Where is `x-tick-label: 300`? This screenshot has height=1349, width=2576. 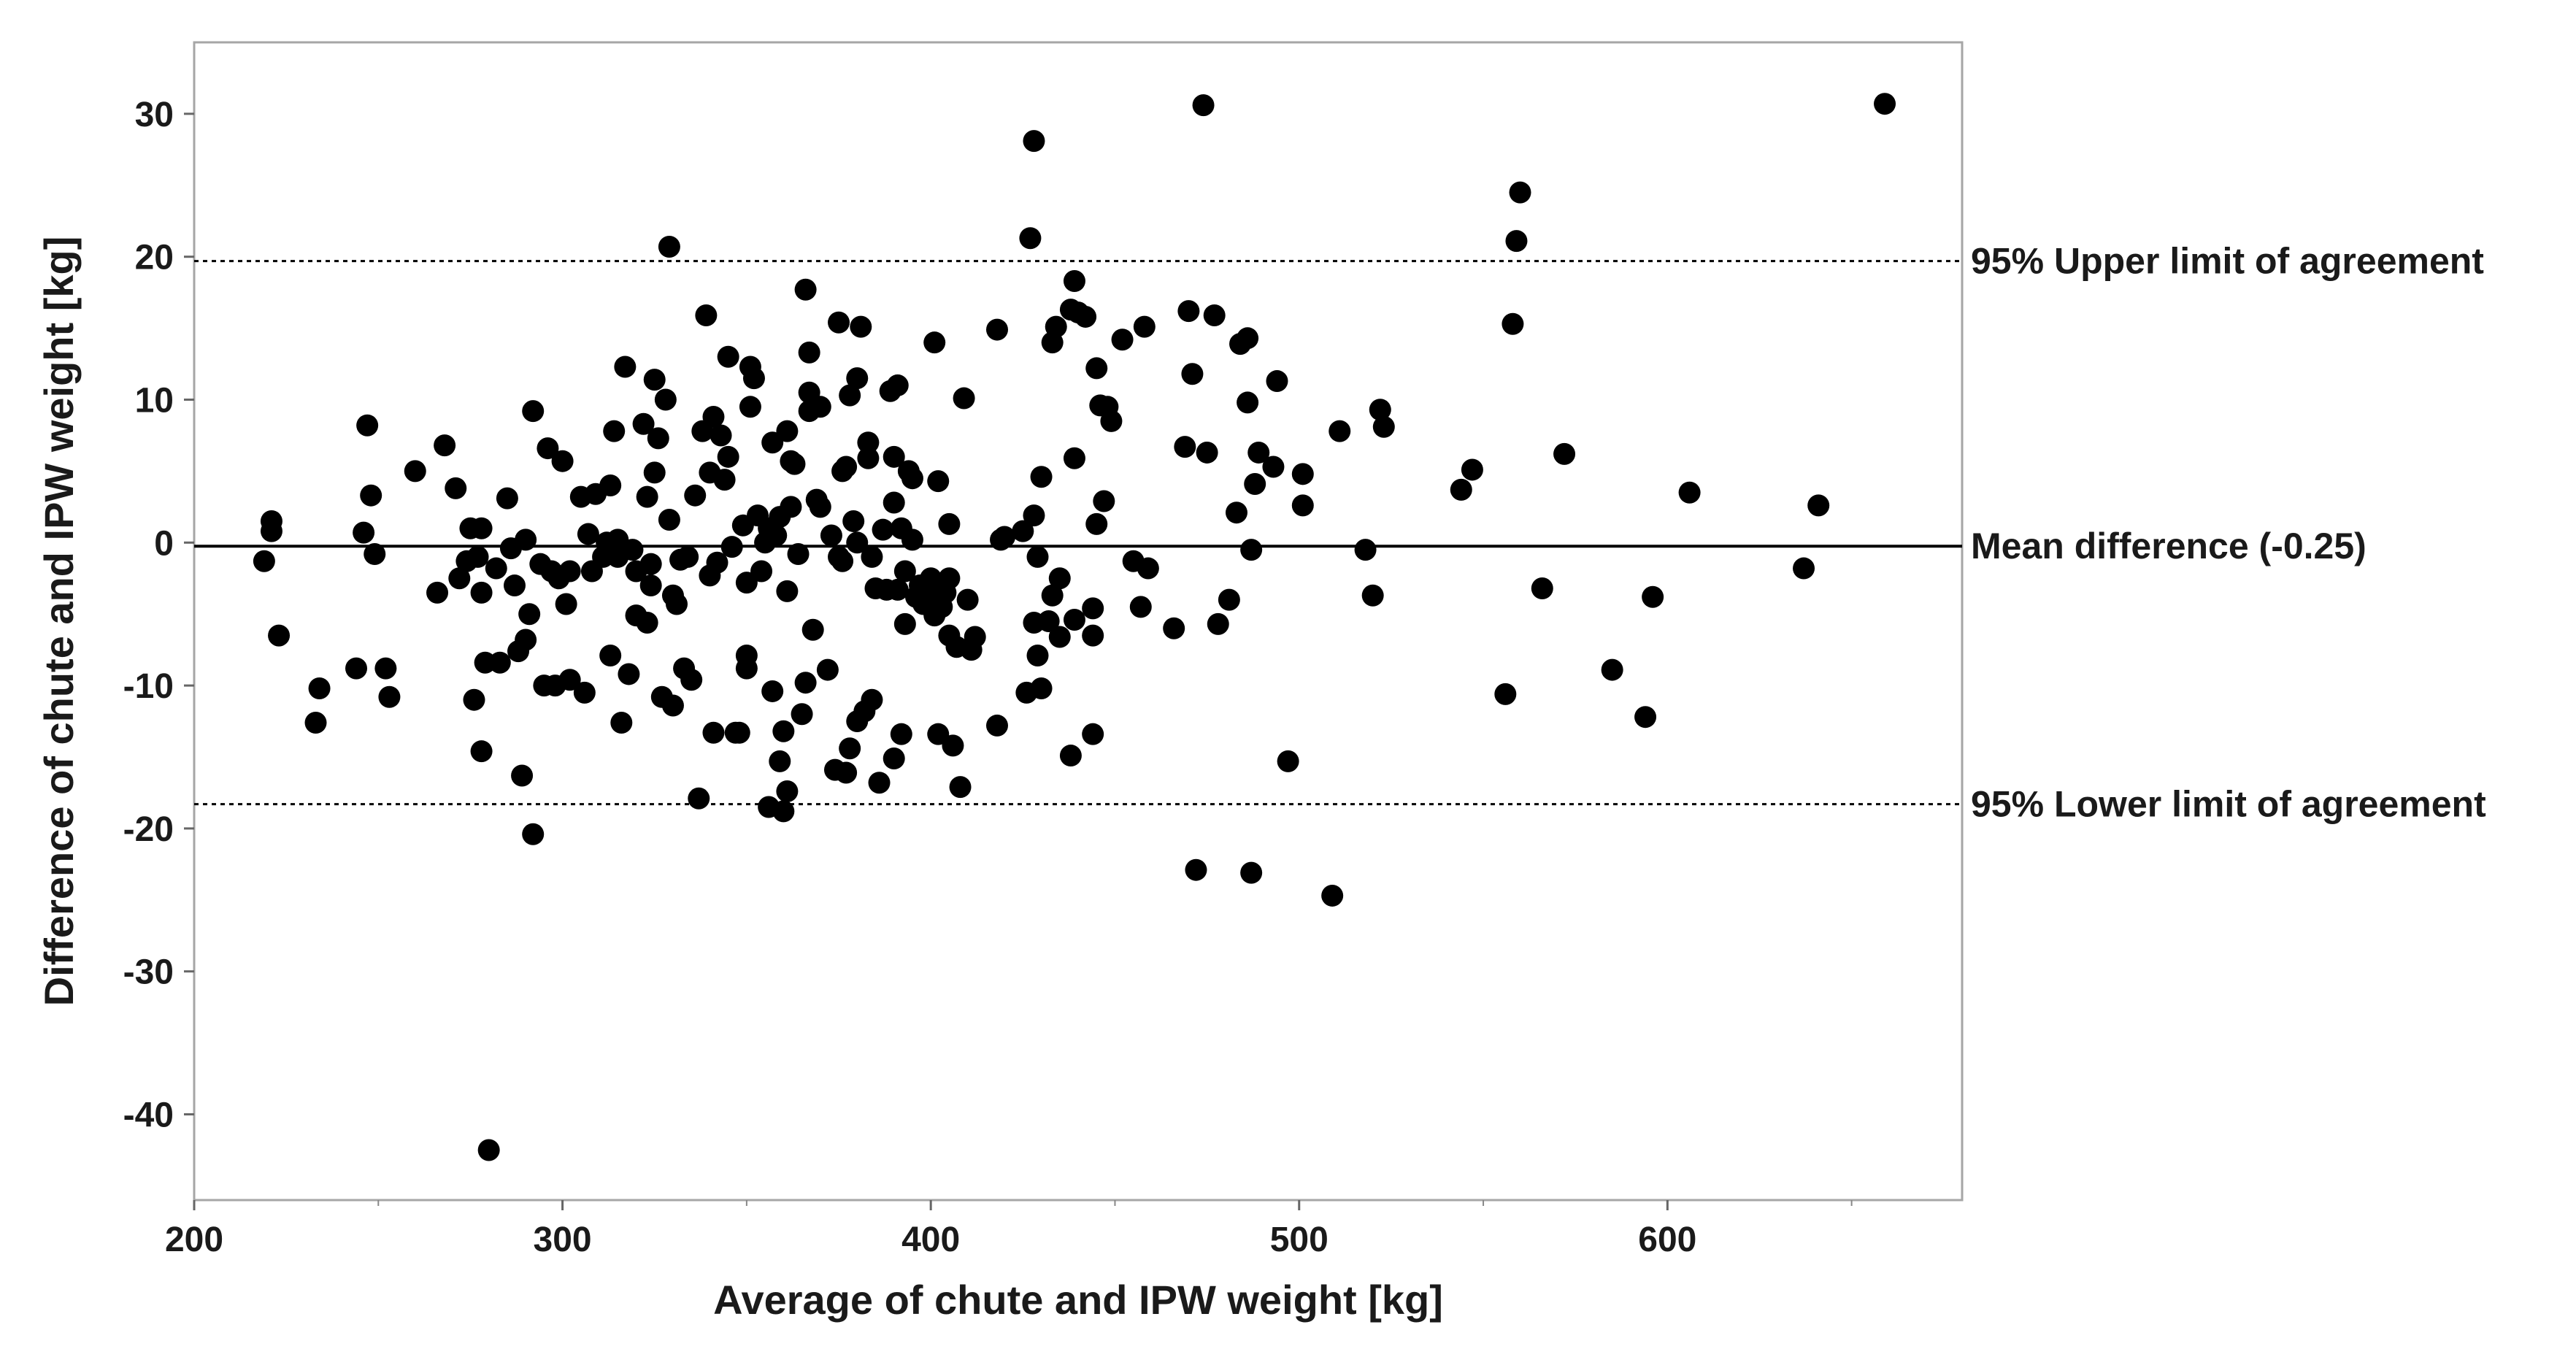 x-tick-label: 300 is located at coordinates (563, 1240).